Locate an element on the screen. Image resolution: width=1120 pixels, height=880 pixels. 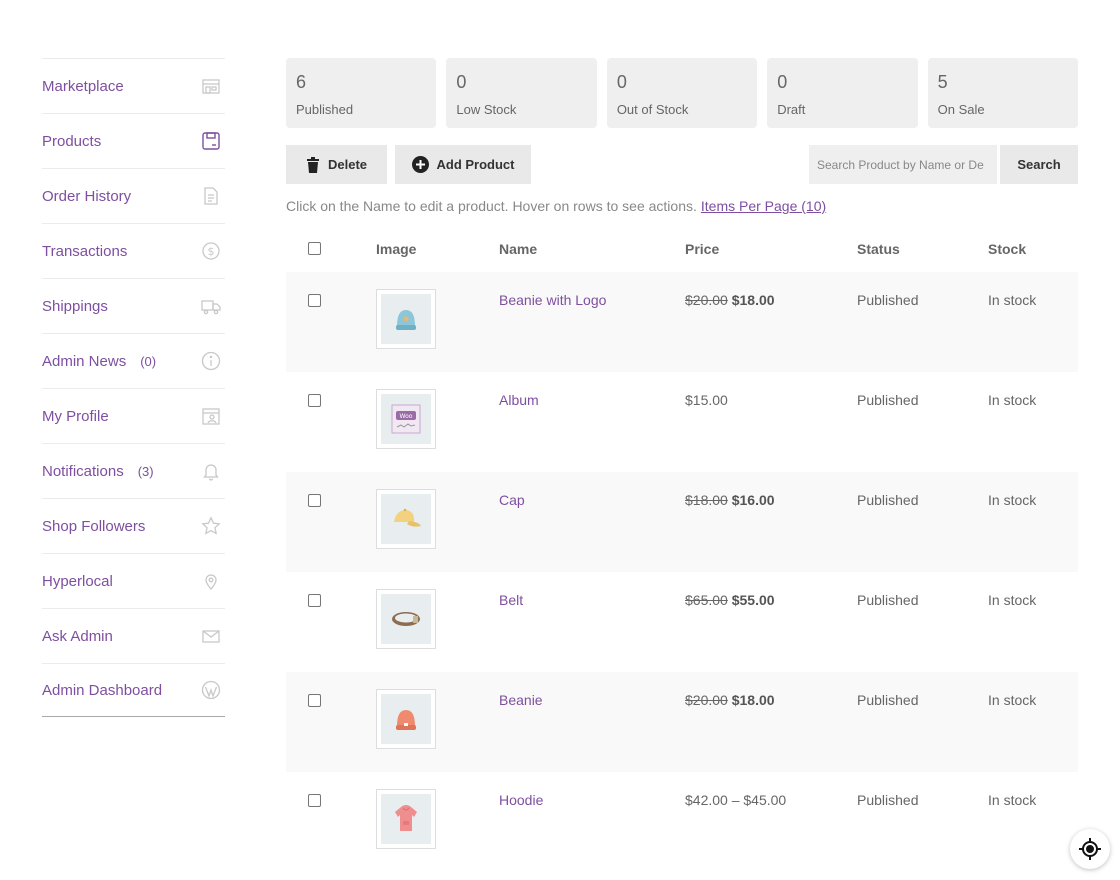
sidebar-item-hyperlocal: Hyperlocal is located at coordinates (133, 580).